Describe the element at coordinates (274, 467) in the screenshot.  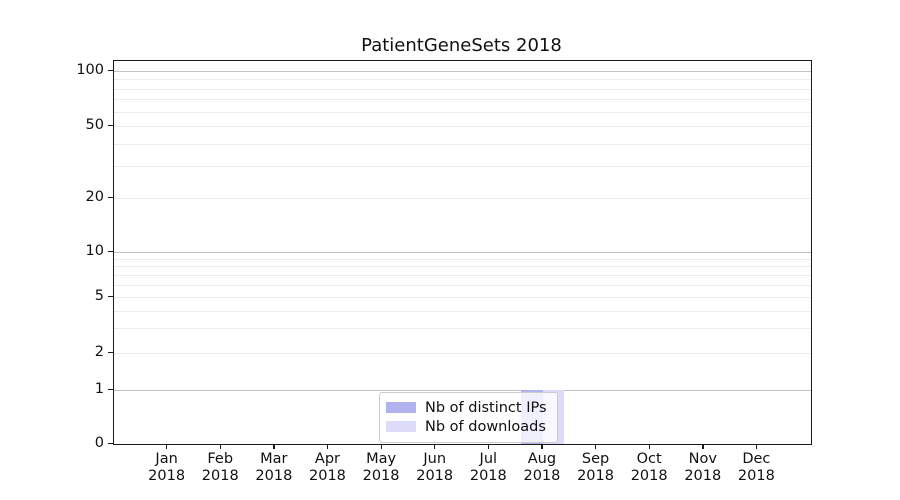
I see `x-axis-tick-label: Mar 2018` at that location.